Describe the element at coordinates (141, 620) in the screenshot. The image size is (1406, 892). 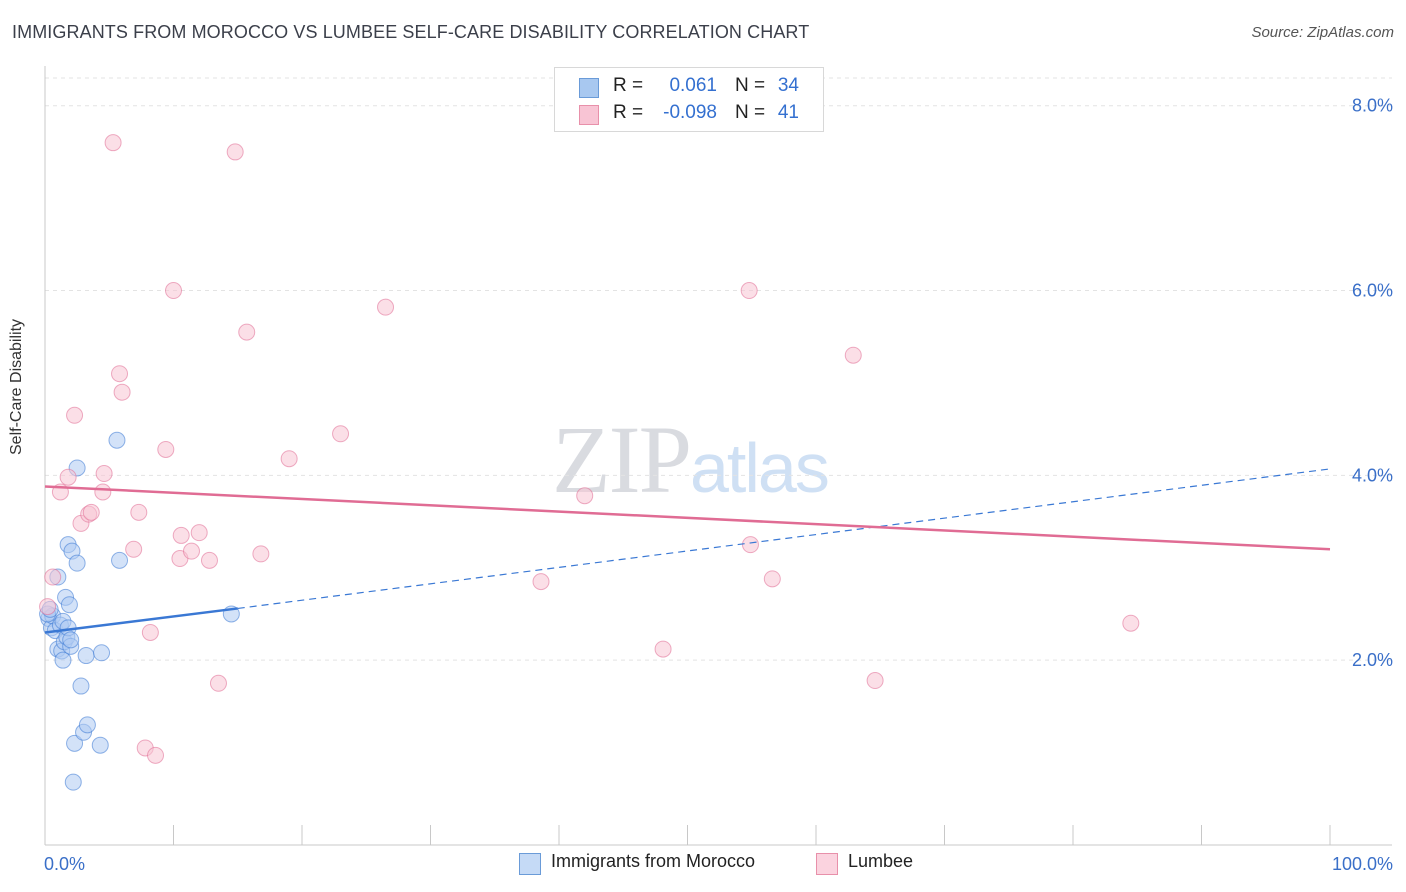
I see `trendline-morocco` at that location.